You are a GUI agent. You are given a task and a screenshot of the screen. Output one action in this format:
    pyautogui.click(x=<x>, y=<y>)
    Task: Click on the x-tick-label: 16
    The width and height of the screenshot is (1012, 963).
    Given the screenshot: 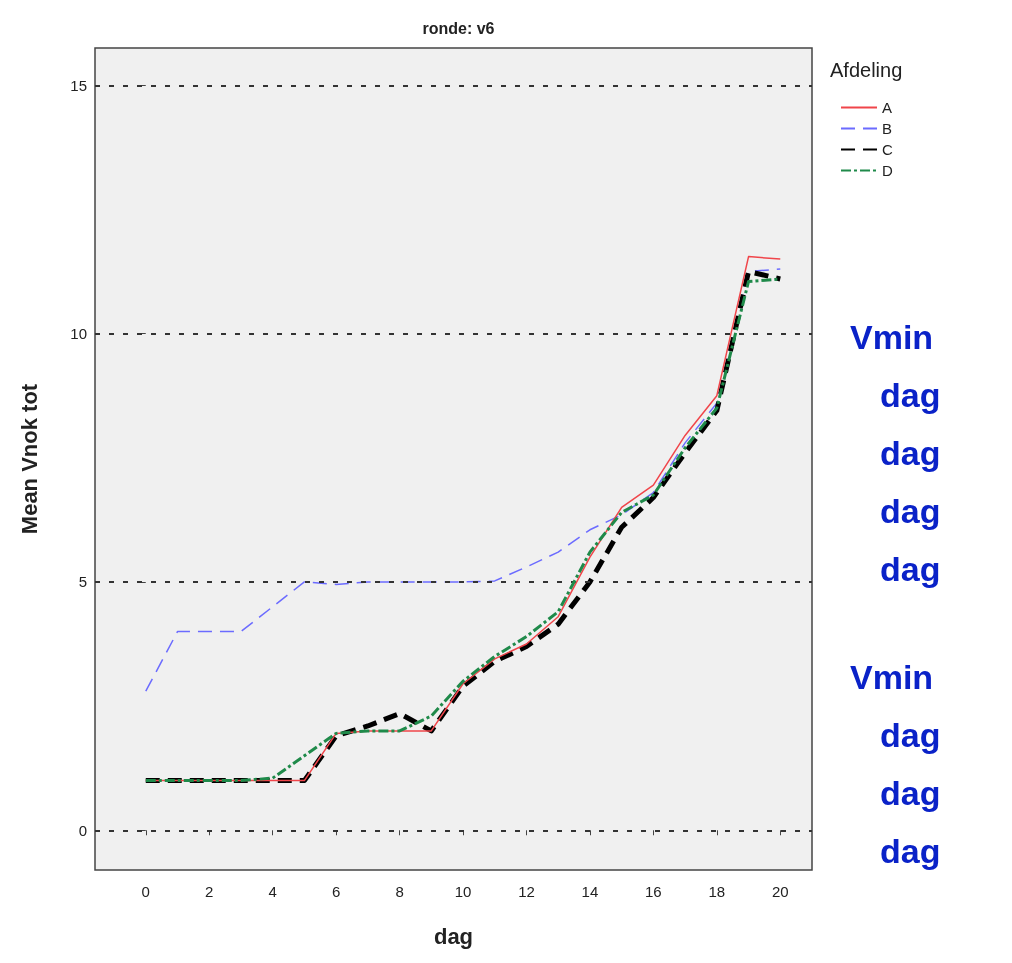 What is the action you would take?
    pyautogui.click(x=653, y=891)
    